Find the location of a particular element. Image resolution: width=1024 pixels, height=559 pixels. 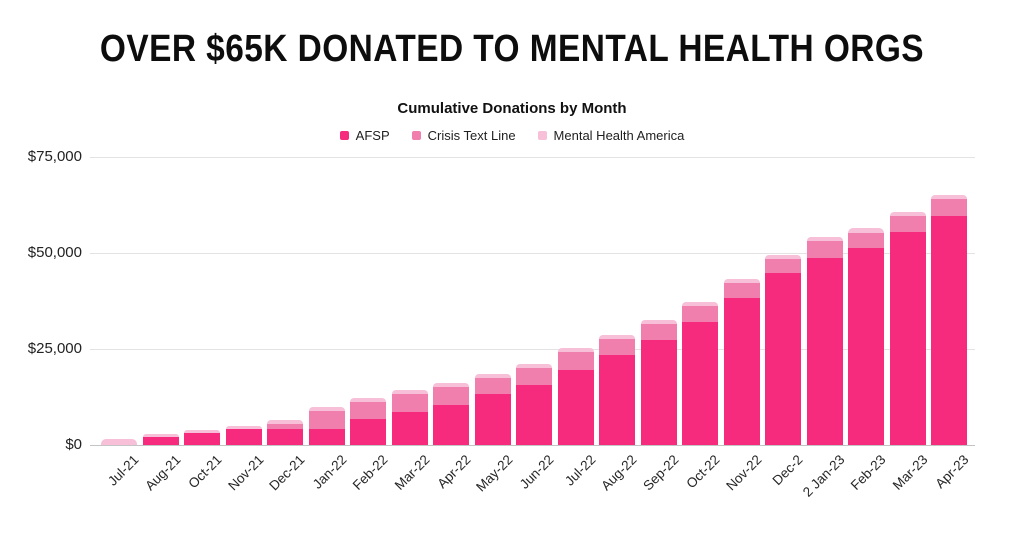

x-tick-label: Sep-22 is located at coordinates (660, 473).